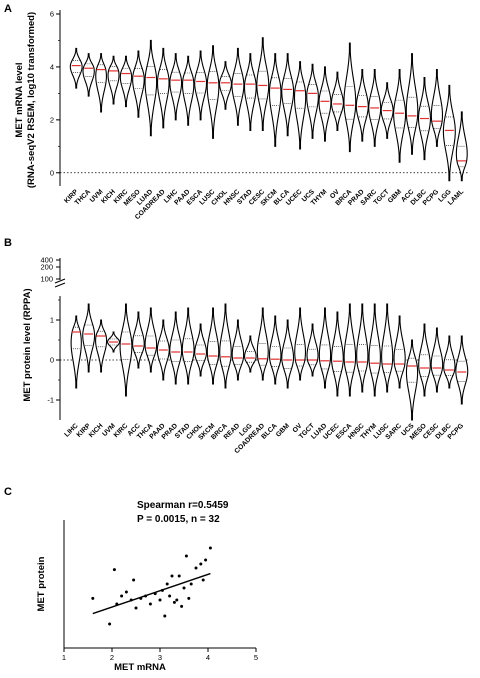  Describe the element at coordinates (337, 101) in the screenshot. I see `violin-ov` at that location.